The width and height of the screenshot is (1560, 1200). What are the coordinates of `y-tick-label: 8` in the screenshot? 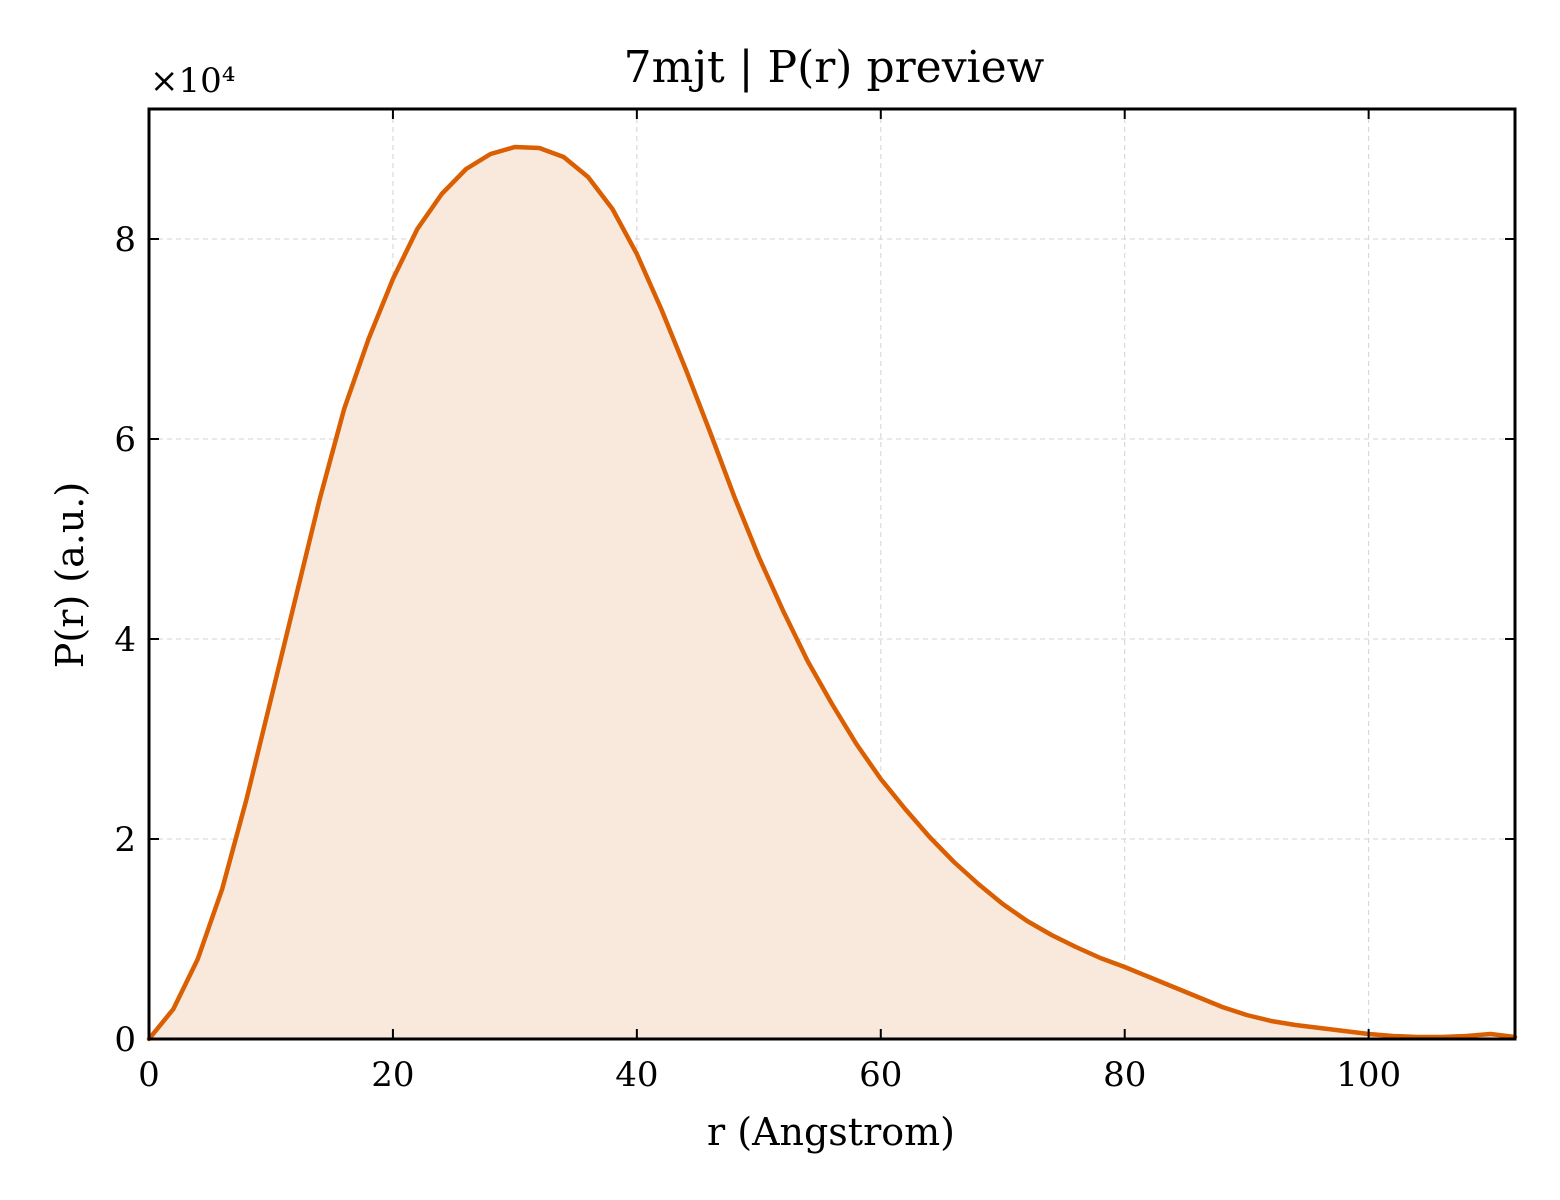 It's located at (125, 240).